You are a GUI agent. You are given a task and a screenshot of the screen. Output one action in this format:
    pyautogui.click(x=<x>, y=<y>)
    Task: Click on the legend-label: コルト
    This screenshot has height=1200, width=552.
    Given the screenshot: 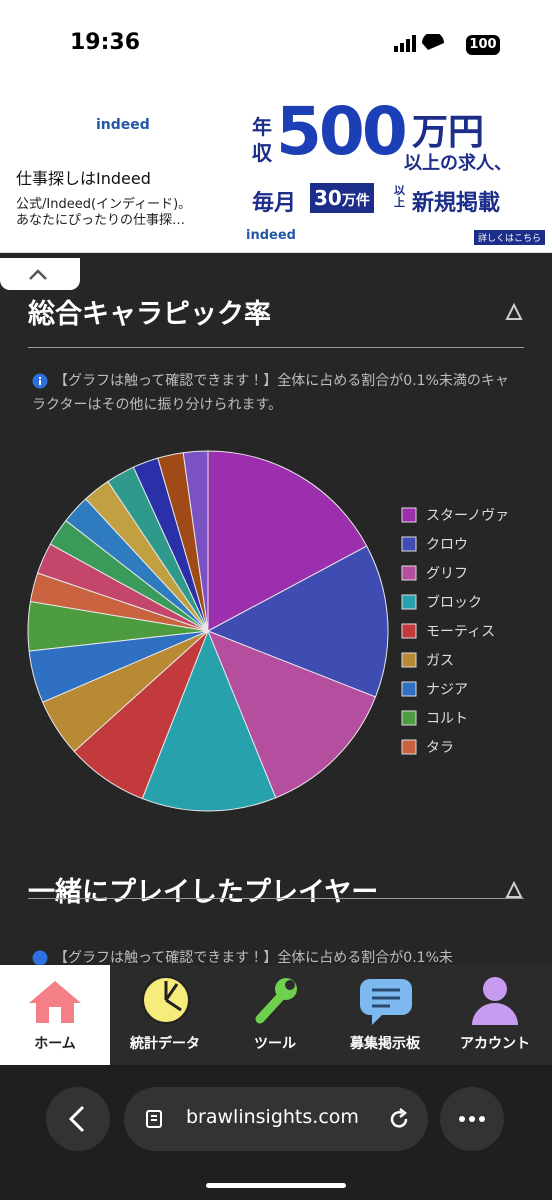 What is the action you would take?
    pyautogui.click(x=447, y=719)
    